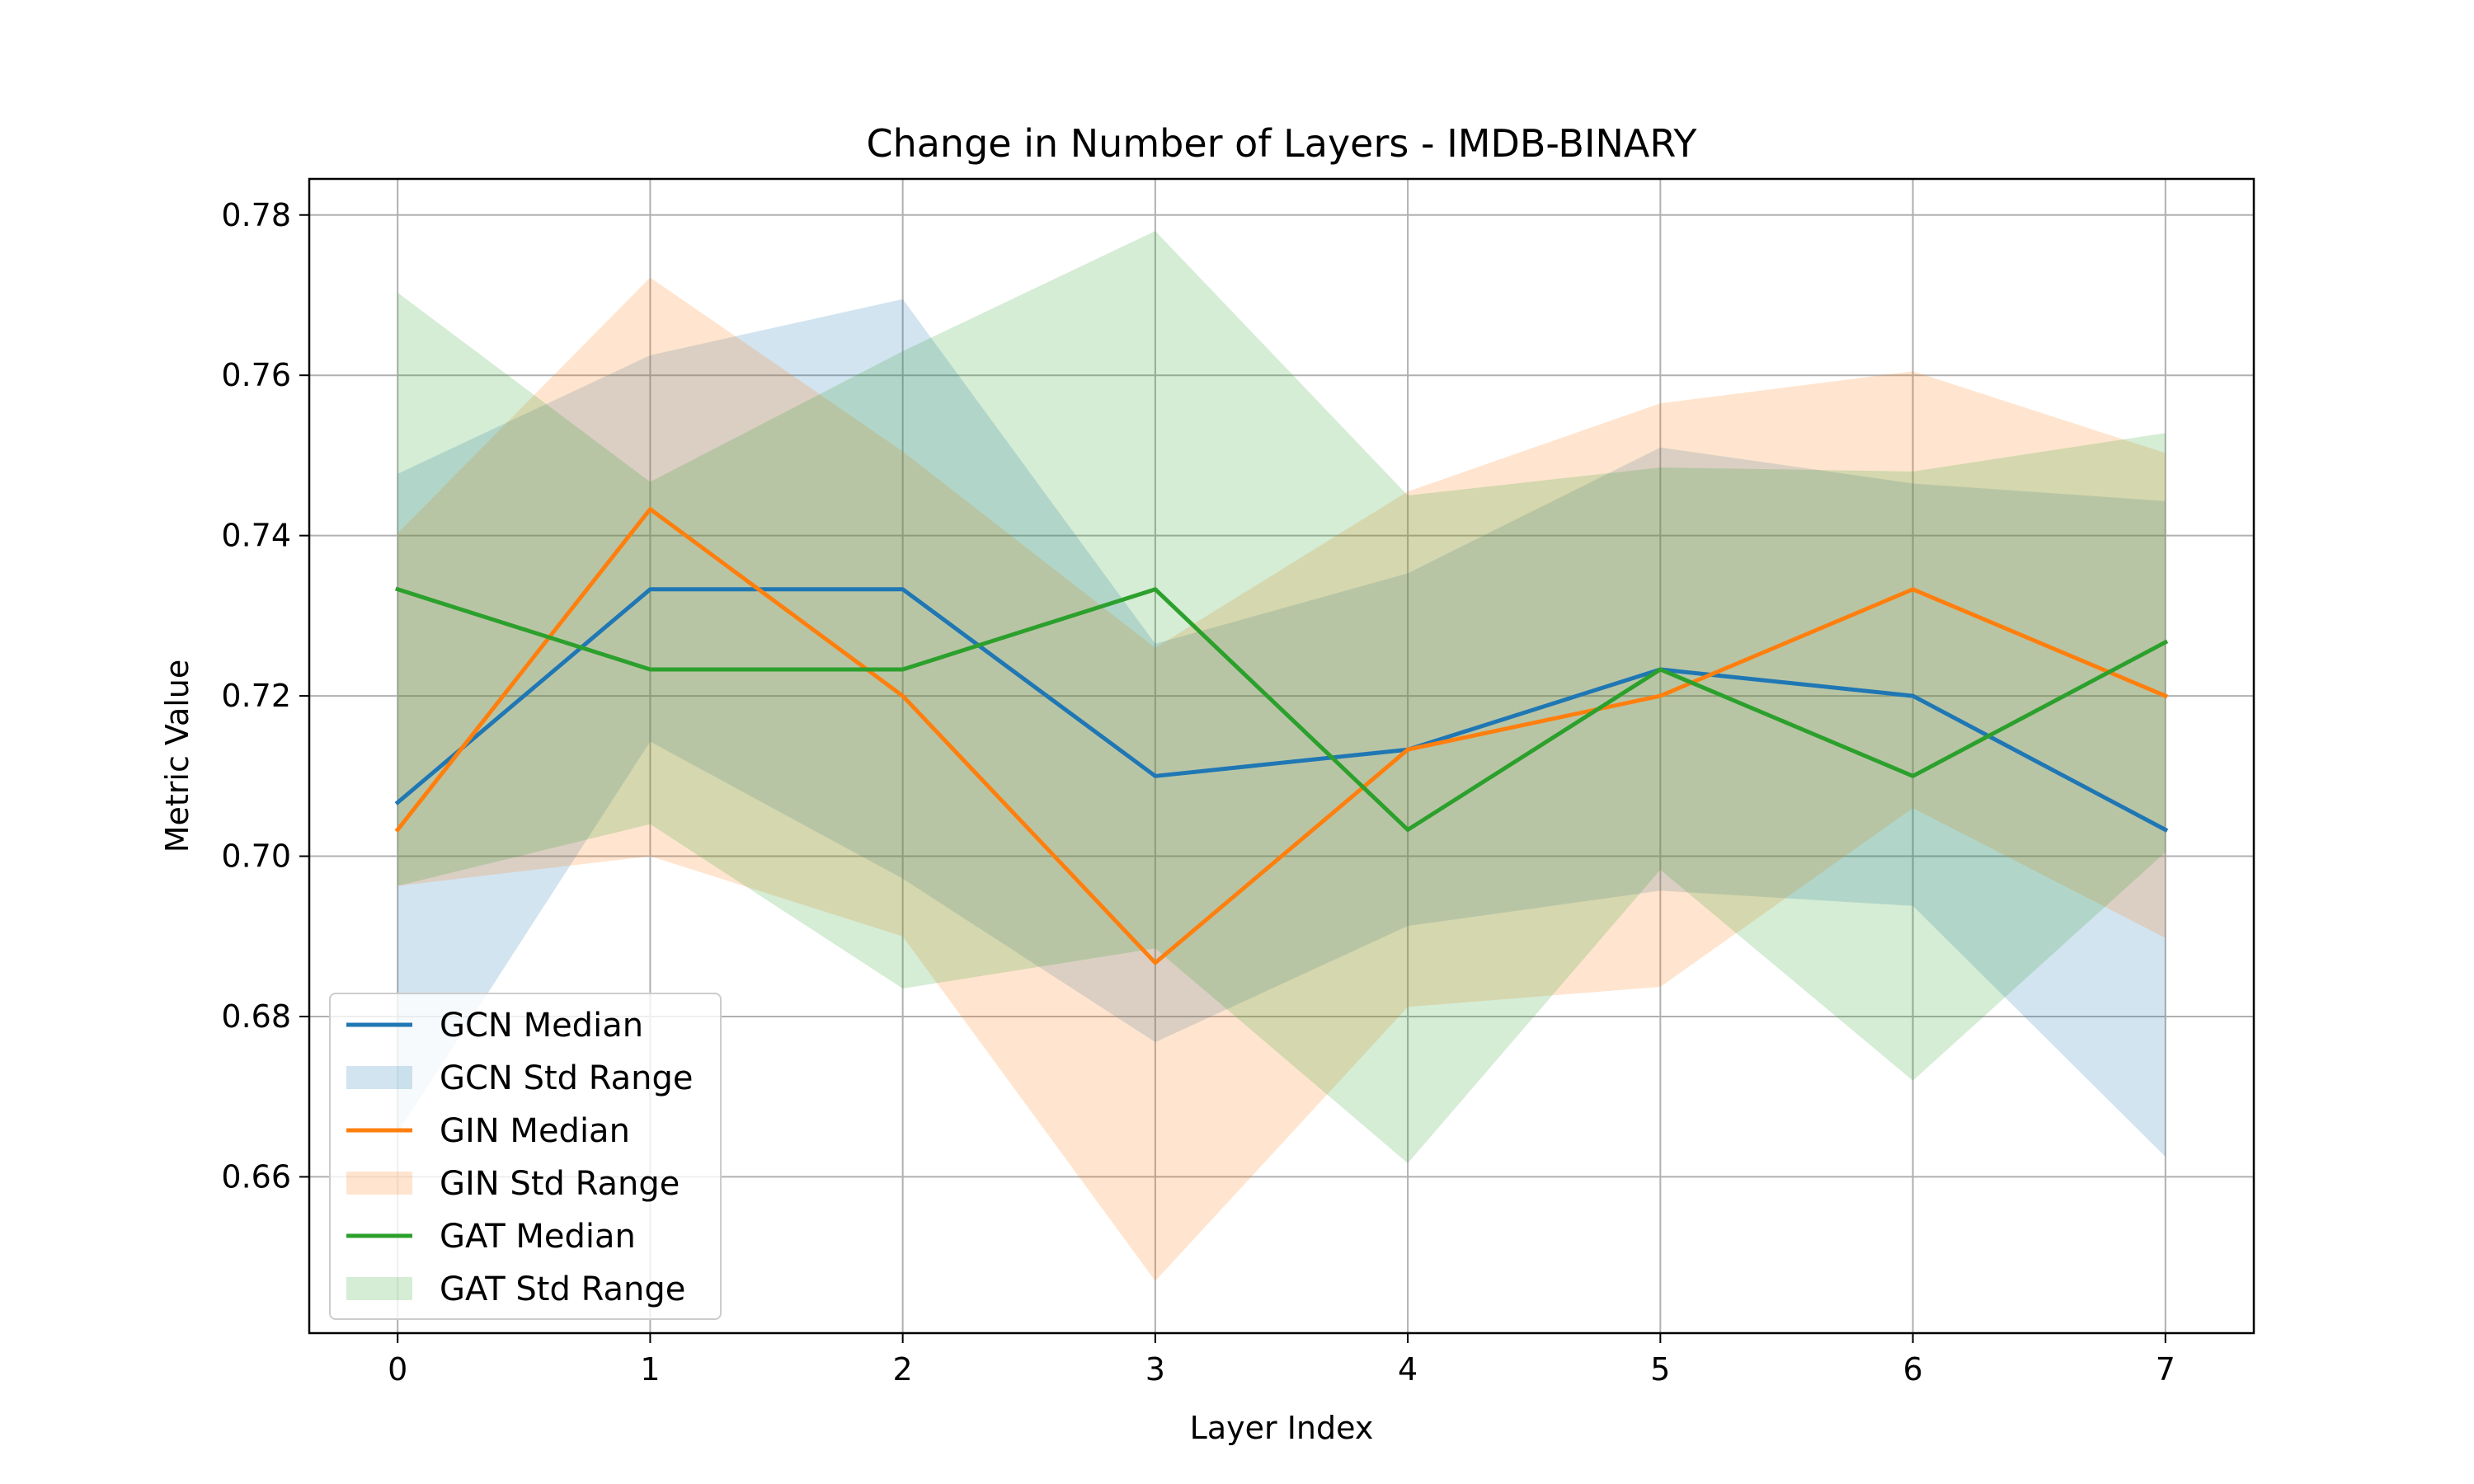  Describe the element at coordinates (256, 1176) in the screenshot. I see `y-tick-label: 0.66` at that location.